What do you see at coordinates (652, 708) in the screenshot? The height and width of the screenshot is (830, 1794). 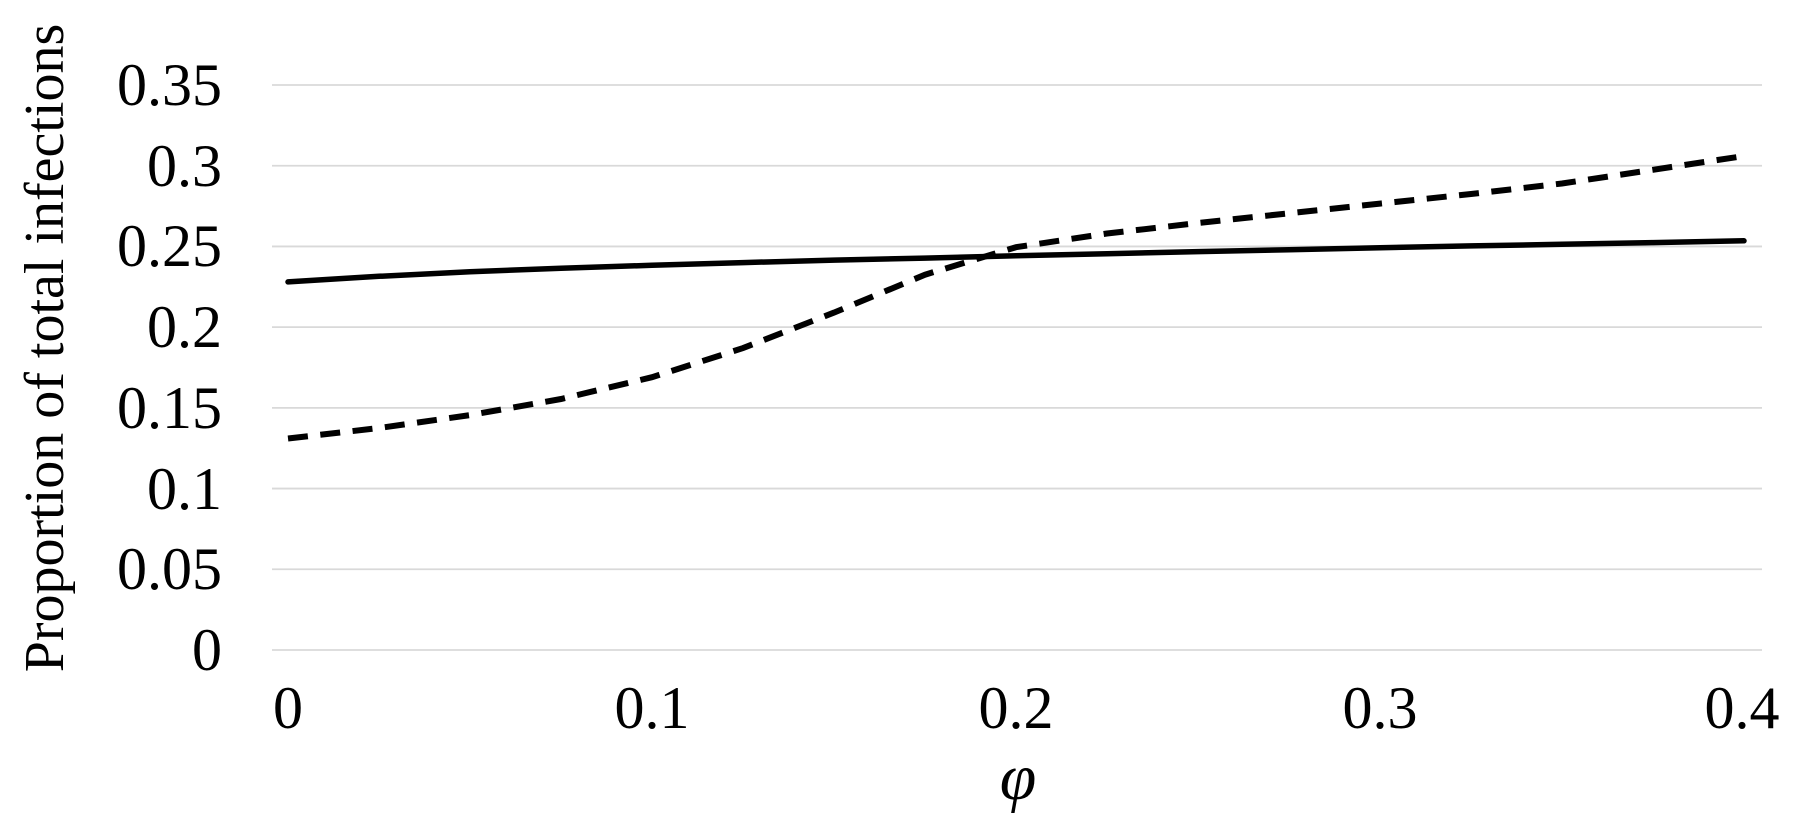 I see `x-tick-label-0.1: 0.1` at bounding box center [652, 708].